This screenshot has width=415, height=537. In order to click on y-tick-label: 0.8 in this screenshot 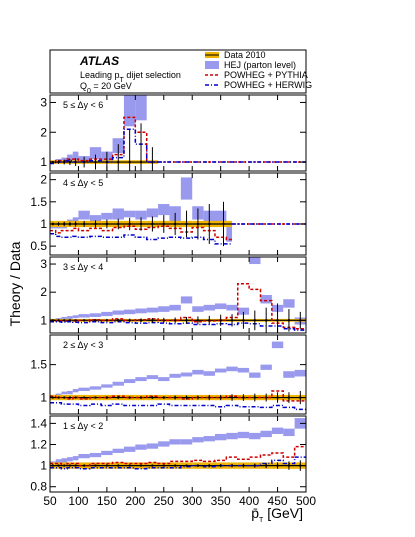, I will do `click(38, 487)`.